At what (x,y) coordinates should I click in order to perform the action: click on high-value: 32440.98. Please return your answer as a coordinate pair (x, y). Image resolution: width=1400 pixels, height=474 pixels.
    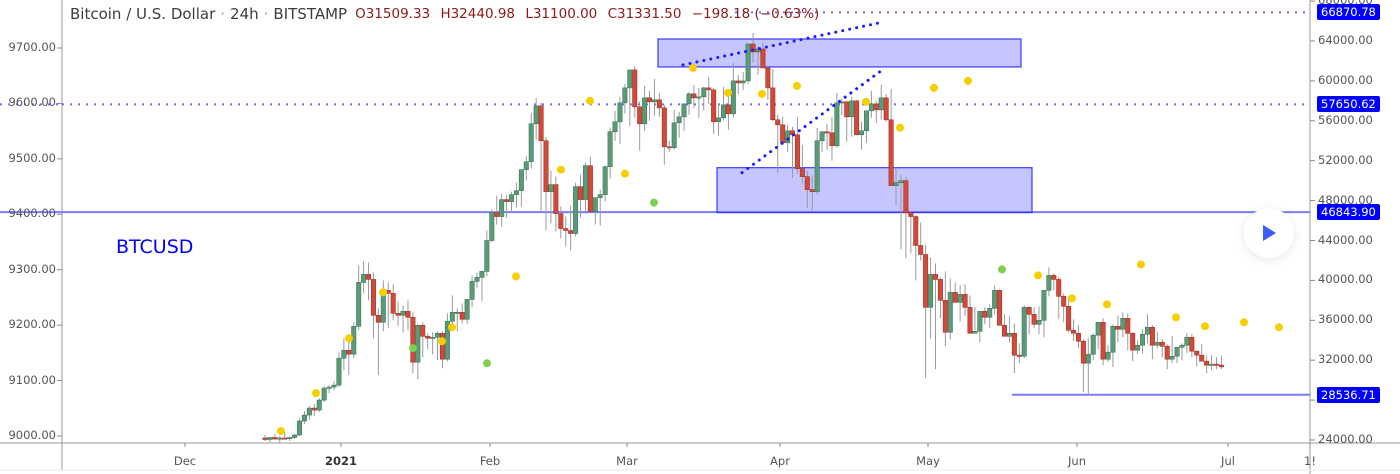
    Looking at the image, I should click on (483, 14).